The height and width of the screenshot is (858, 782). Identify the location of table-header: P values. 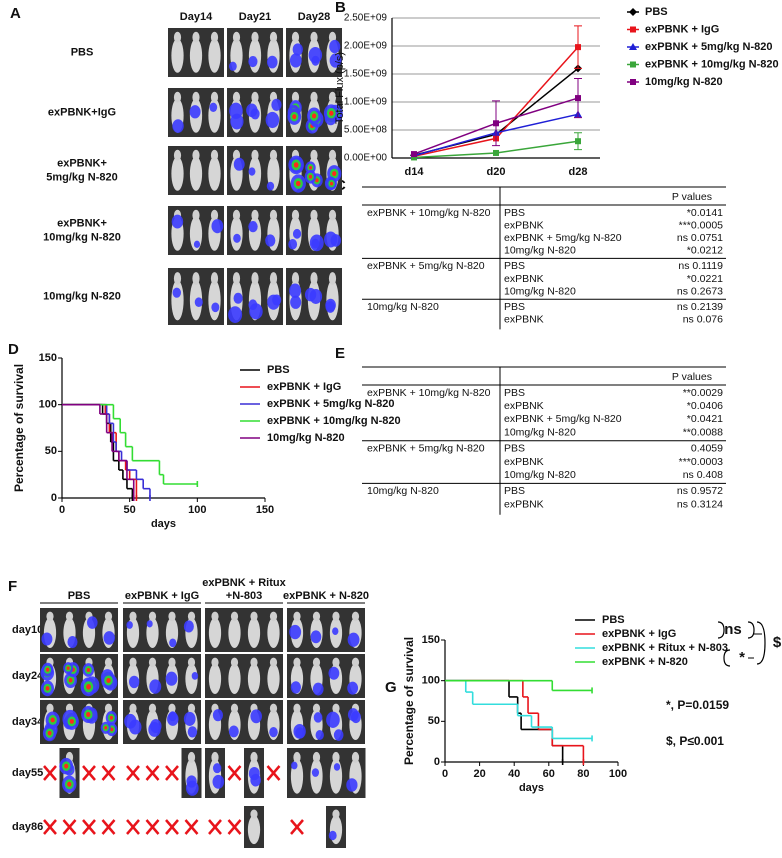
(692, 197).